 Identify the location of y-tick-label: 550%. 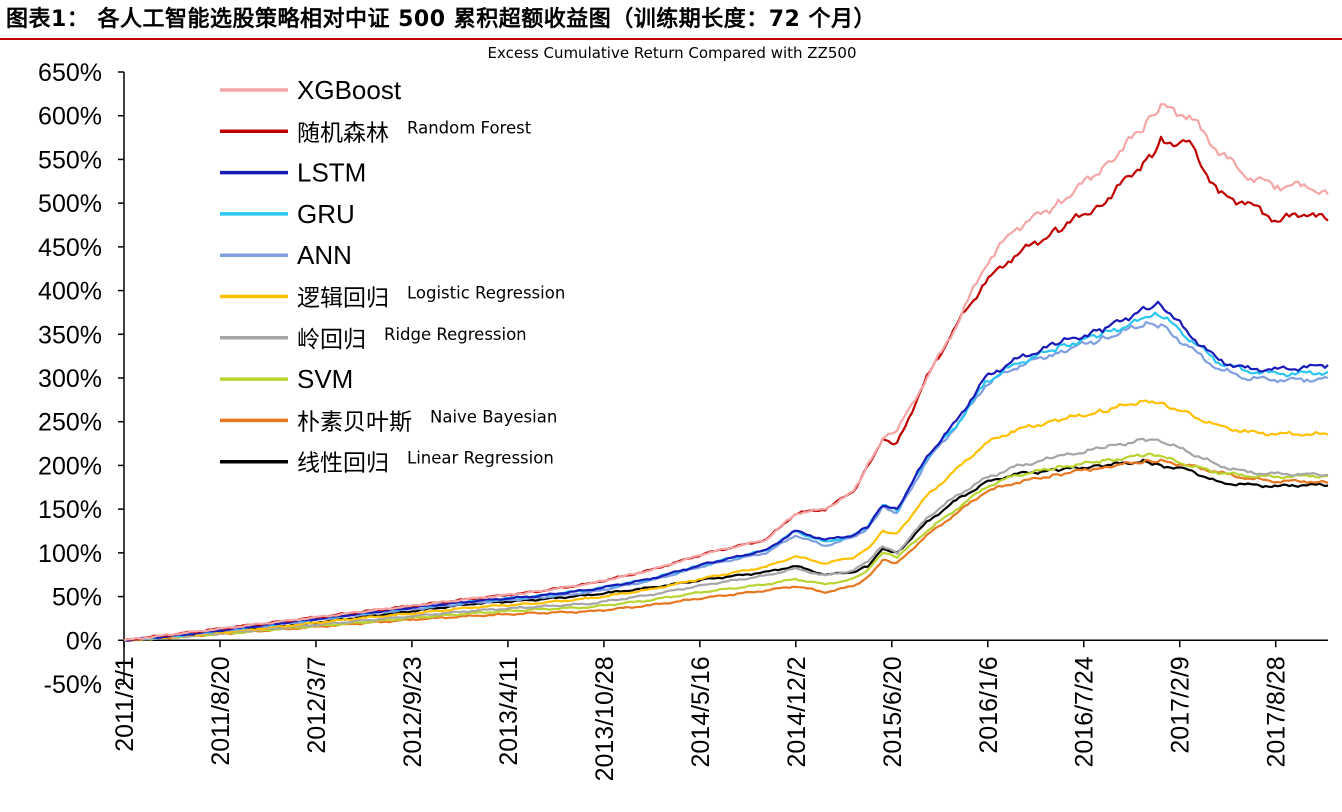
(70, 160).